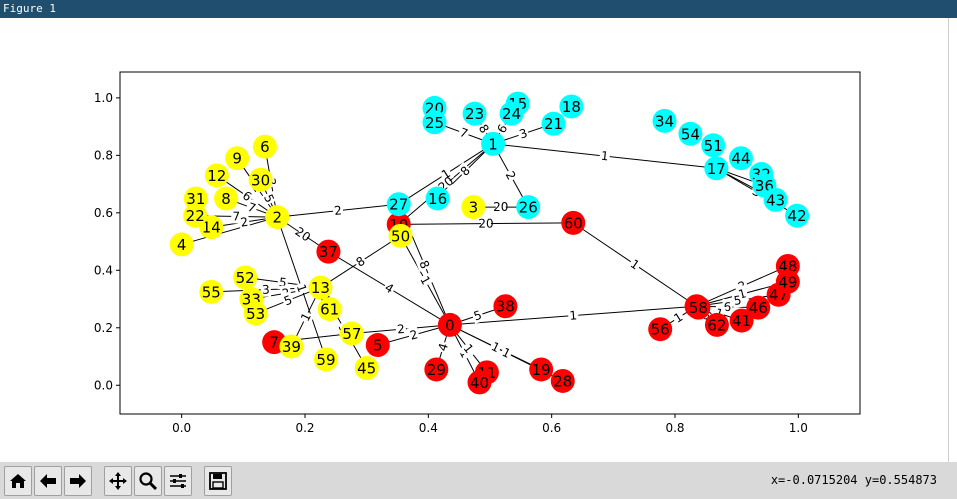 Image resolution: width=957 pixels, height=499 pixels. I want to click on graph-node: 40, so click(479, 382).